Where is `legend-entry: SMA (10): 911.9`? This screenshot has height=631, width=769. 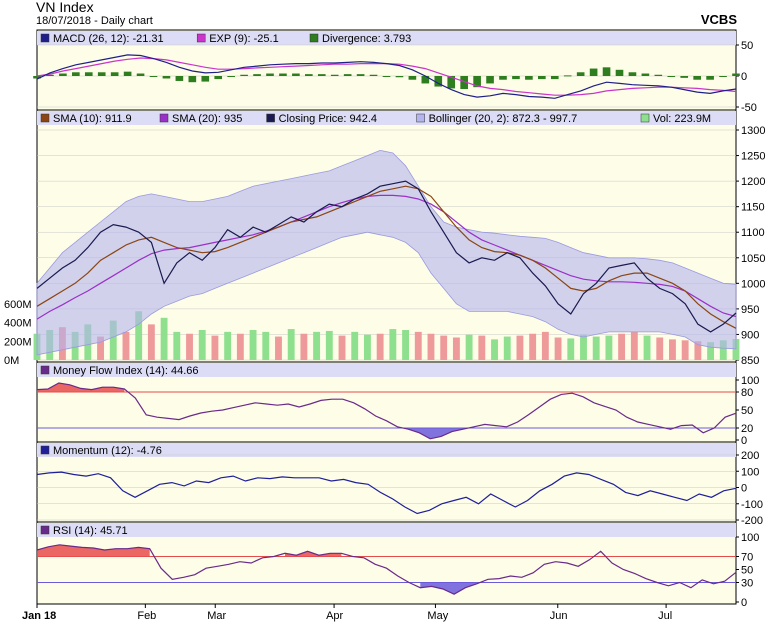
legend-entry: SMA (10): 911.9 is located at coordinates (92, 119).